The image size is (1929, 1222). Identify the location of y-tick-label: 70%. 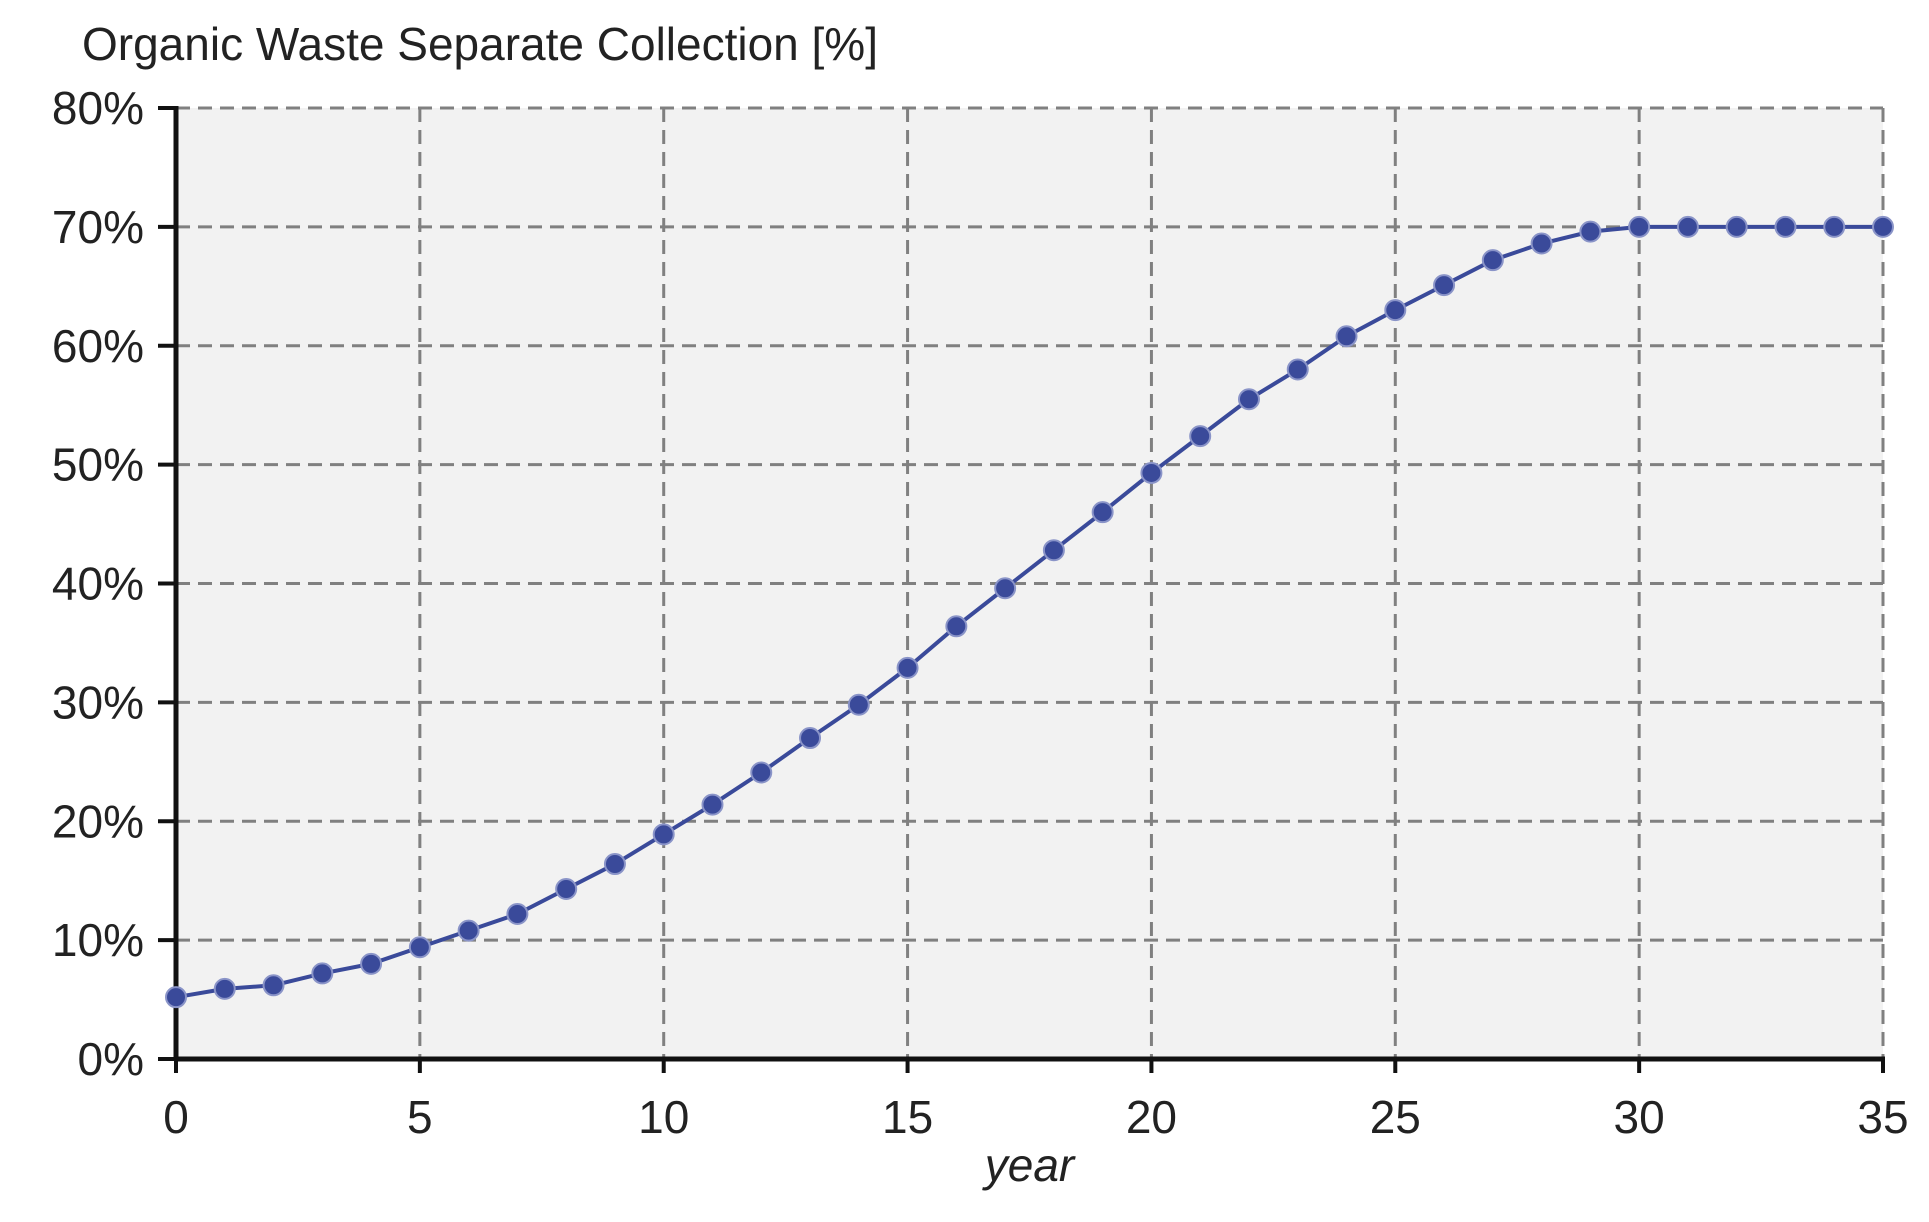
(98, 227).